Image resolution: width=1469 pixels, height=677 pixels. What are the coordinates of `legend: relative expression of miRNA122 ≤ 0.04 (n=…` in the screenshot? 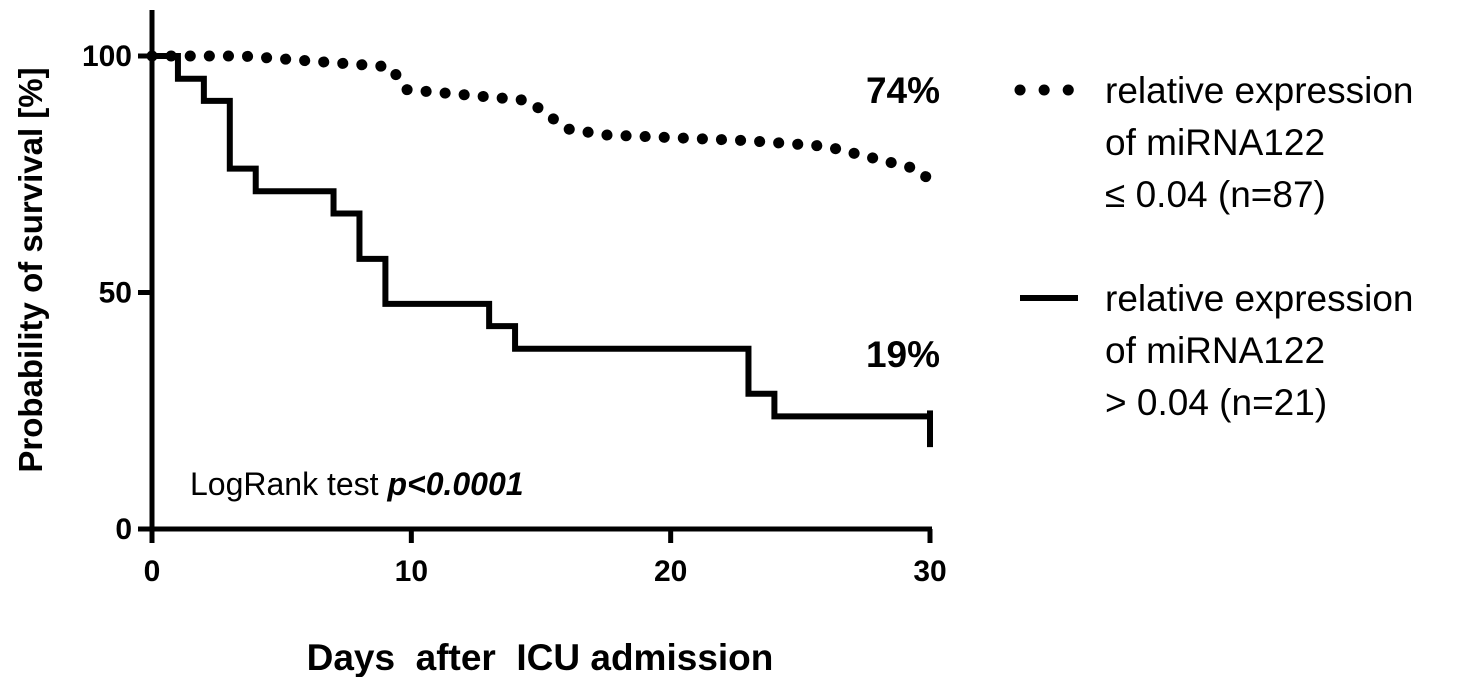 It's located at (1213, 246).